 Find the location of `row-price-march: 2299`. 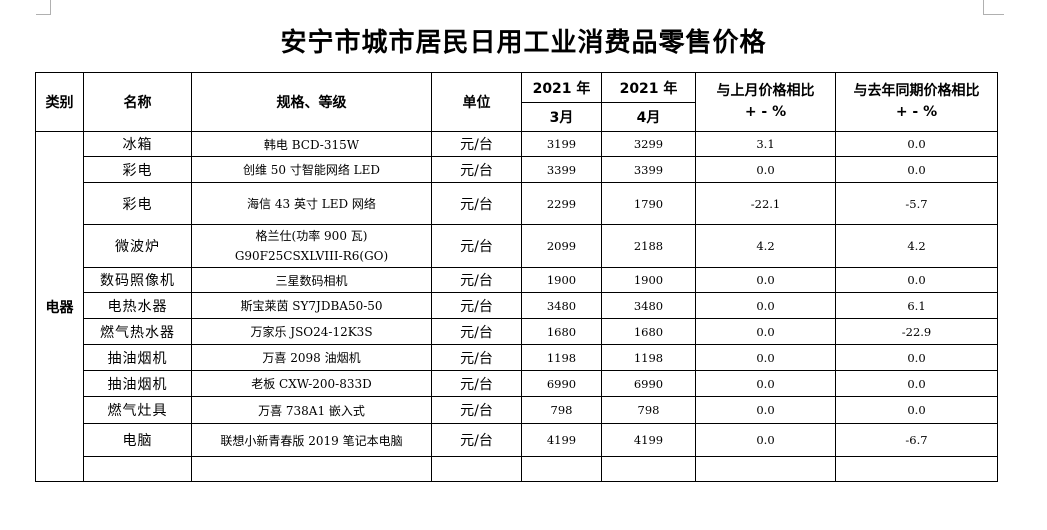

row-price-march: 2299 is located at coordinates (561, 203).